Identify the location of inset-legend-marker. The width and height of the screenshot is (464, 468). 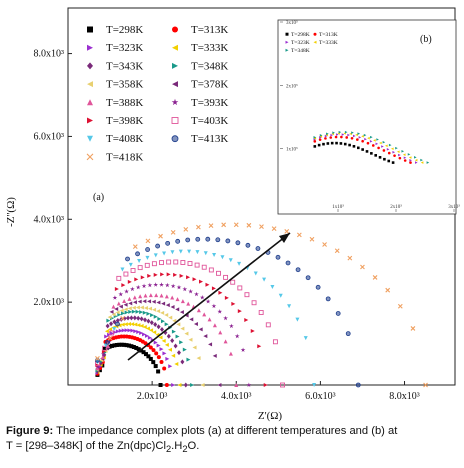
(287, 50).